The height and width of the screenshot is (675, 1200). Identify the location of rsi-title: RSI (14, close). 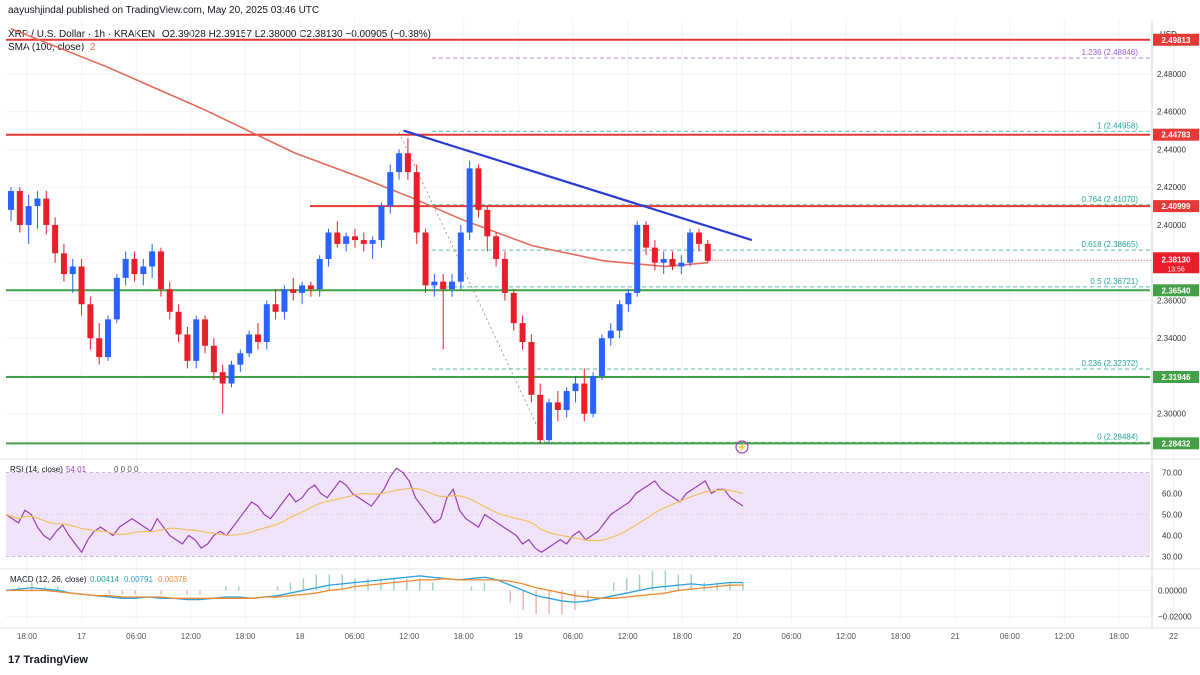
(36, 469).